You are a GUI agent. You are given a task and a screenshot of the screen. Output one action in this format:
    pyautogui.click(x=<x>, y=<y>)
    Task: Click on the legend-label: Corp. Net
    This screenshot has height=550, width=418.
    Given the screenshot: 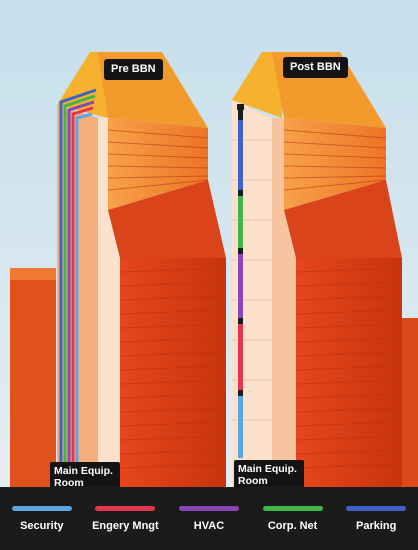 What is the action you would take?
    pyautogui.click(x=292, y=525)
    